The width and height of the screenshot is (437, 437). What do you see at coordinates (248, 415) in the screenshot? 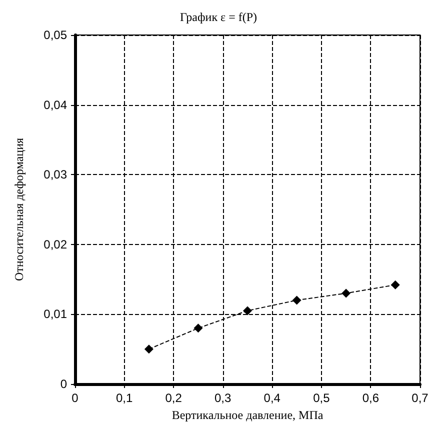
I see `x-axis-title: Вертикальное давление, МПа` at bounding box center [248, 415].